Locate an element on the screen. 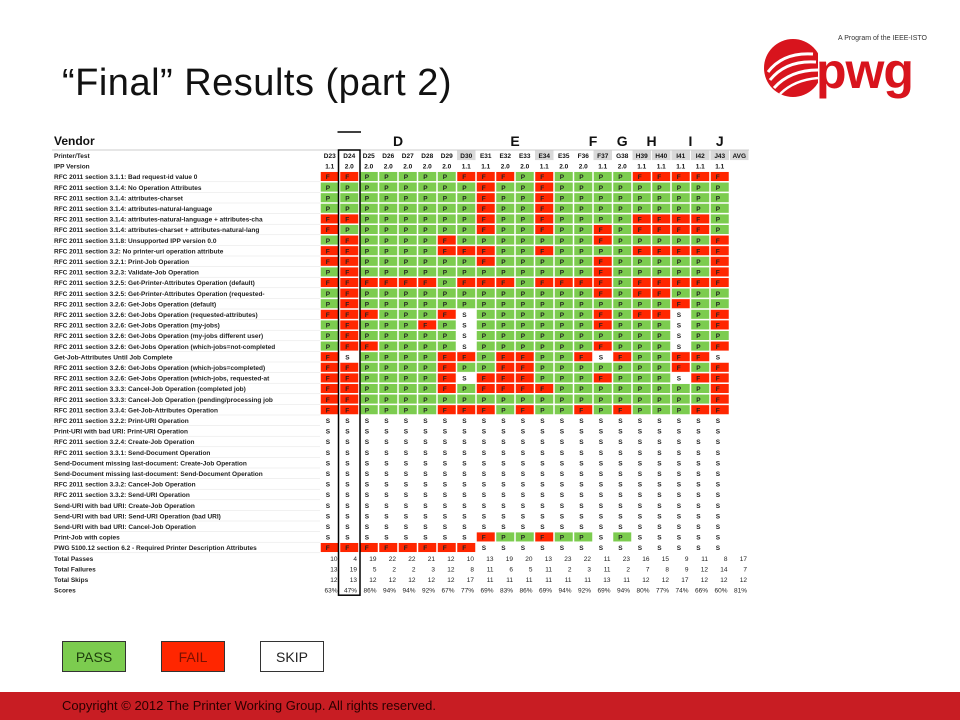  test-name: Print-Job with copies is located at coordinates (87, 538).